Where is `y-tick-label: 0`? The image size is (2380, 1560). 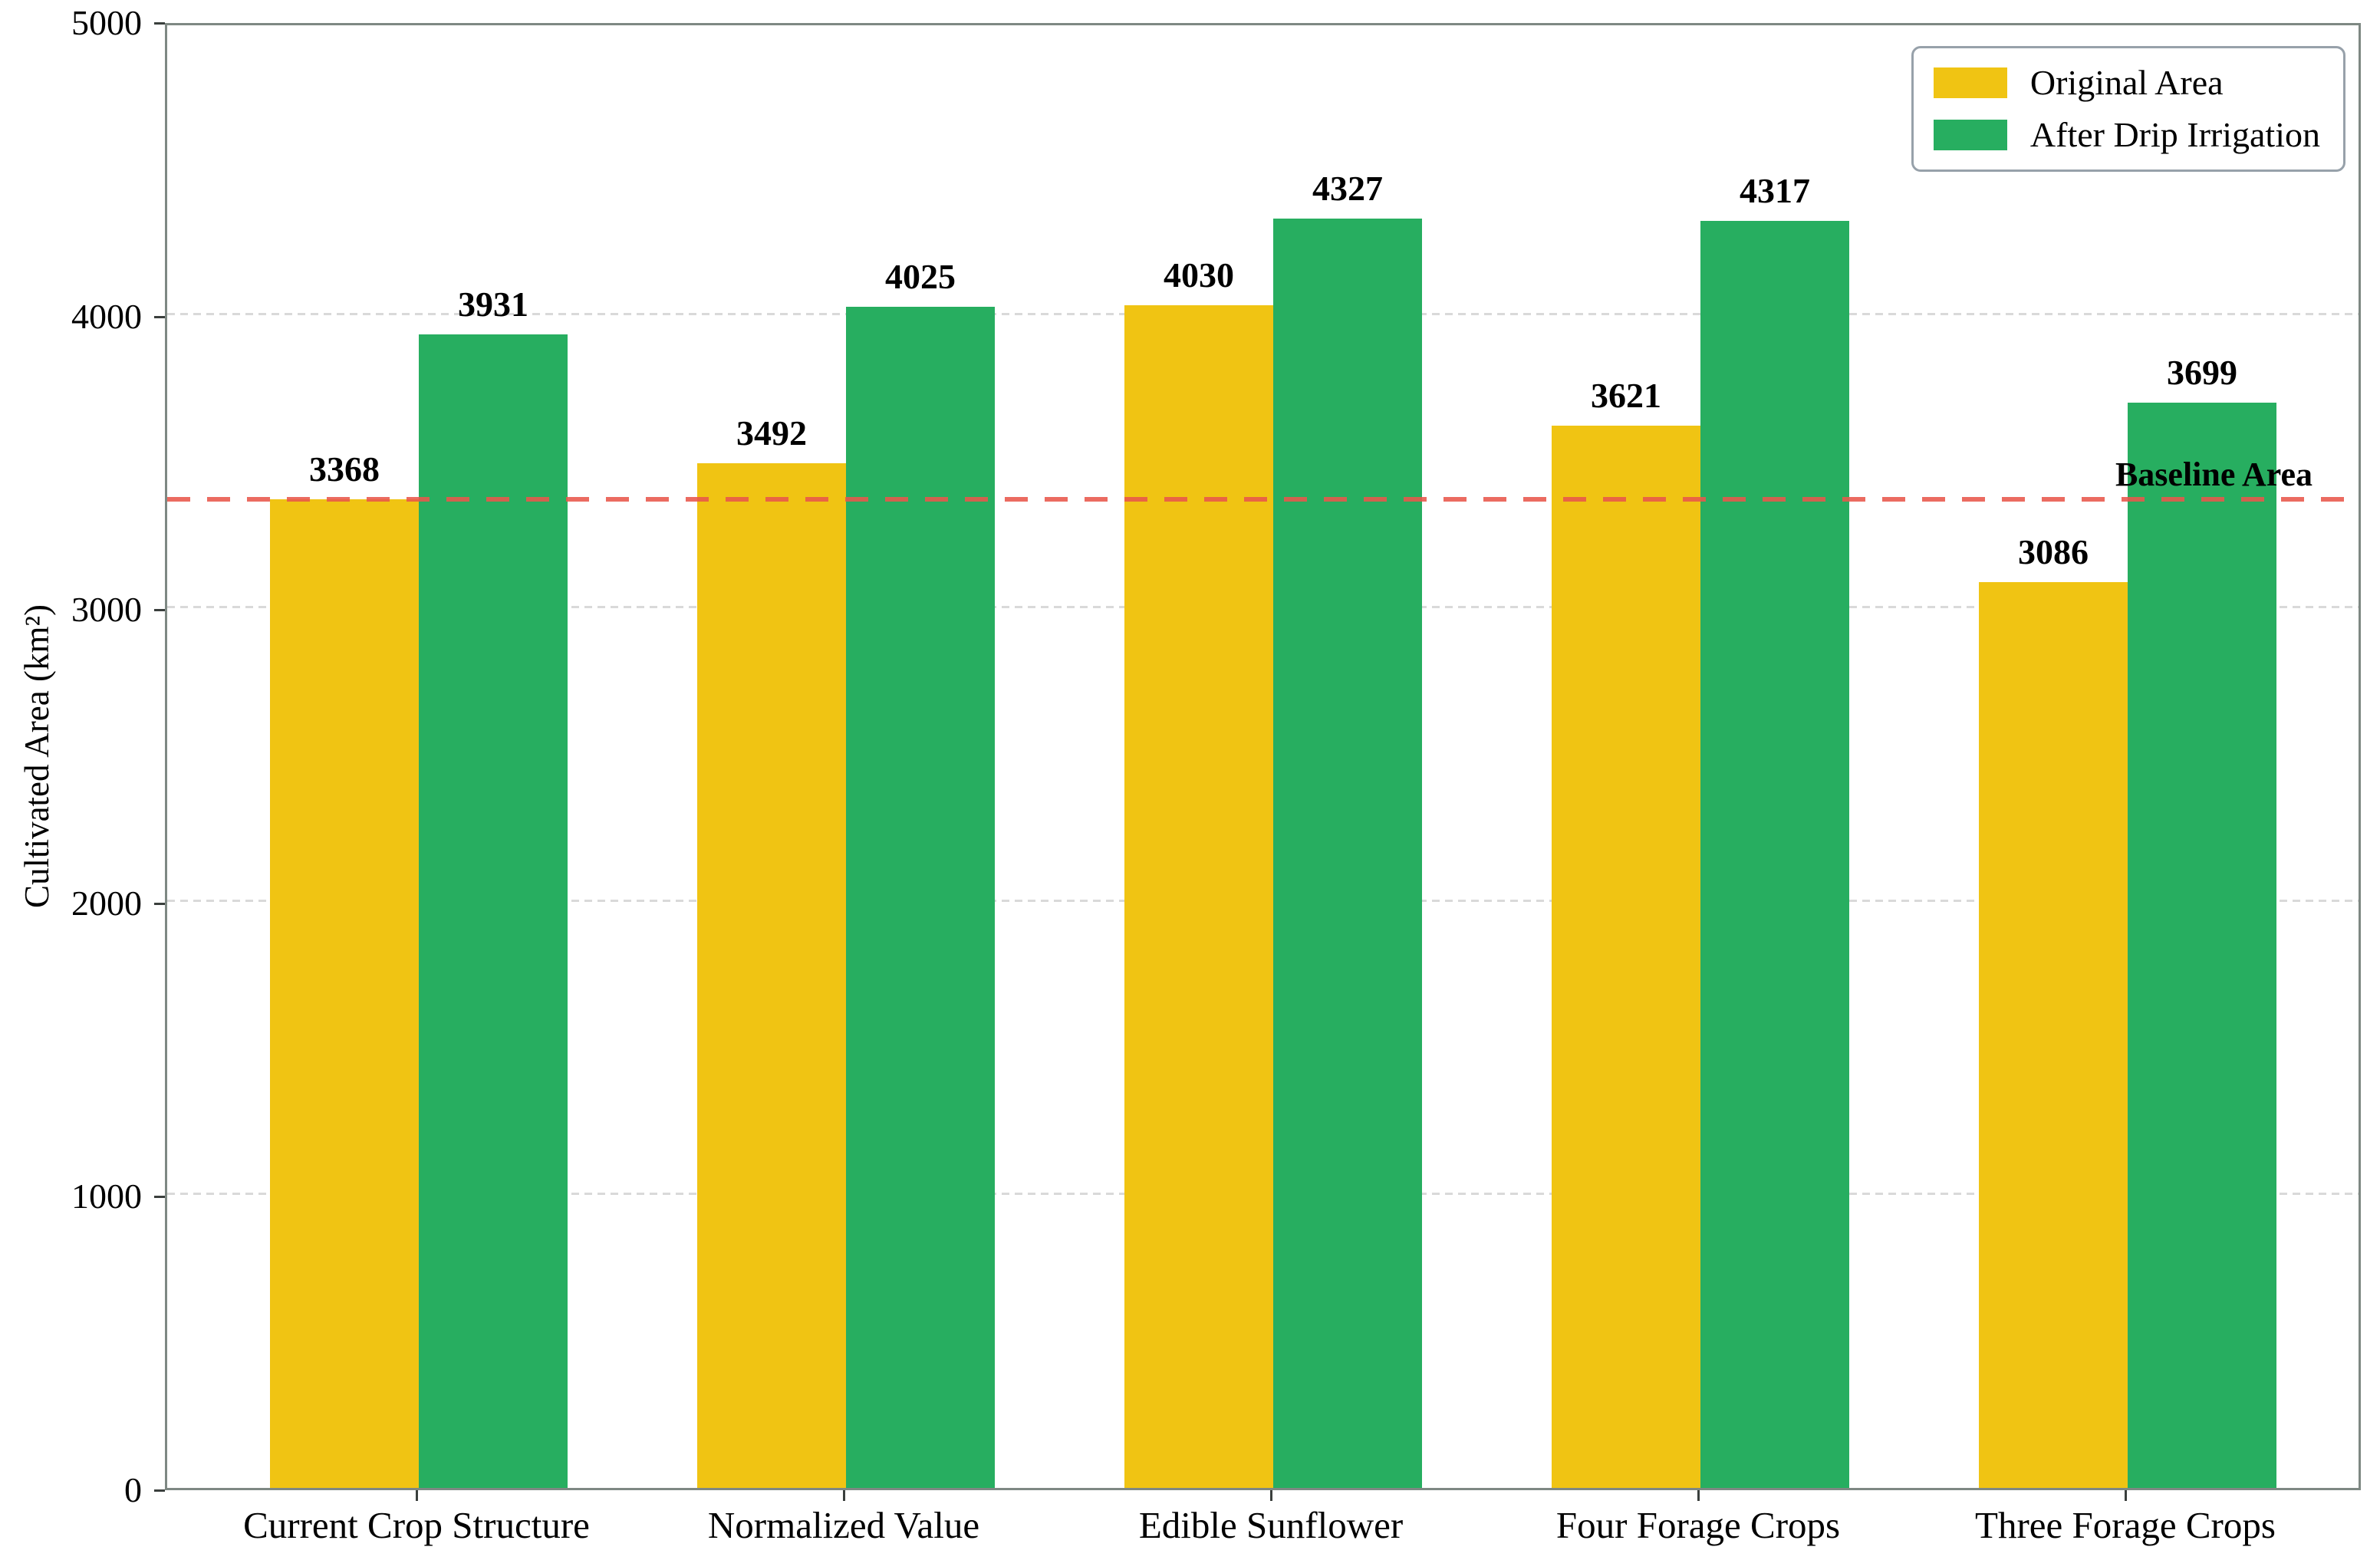
y-tick-label: 0 is located at coordinates (133, 1489).